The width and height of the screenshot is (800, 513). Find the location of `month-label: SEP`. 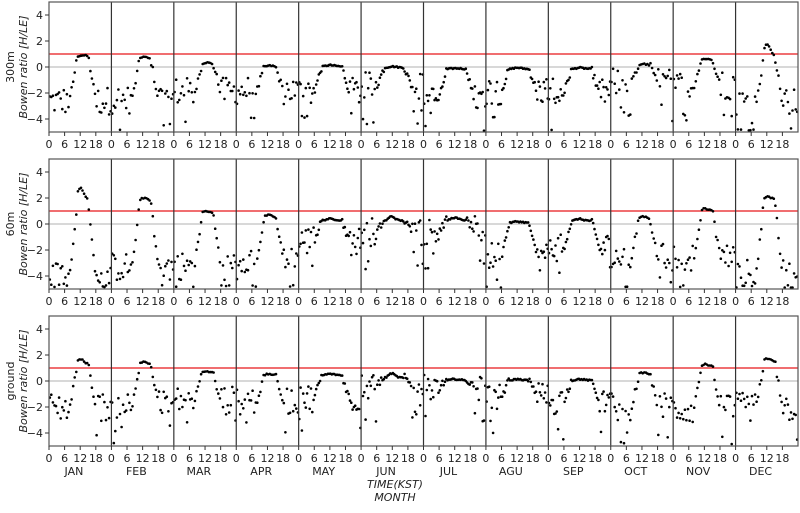

month-label: SEP is located at coordinates (573, 471).